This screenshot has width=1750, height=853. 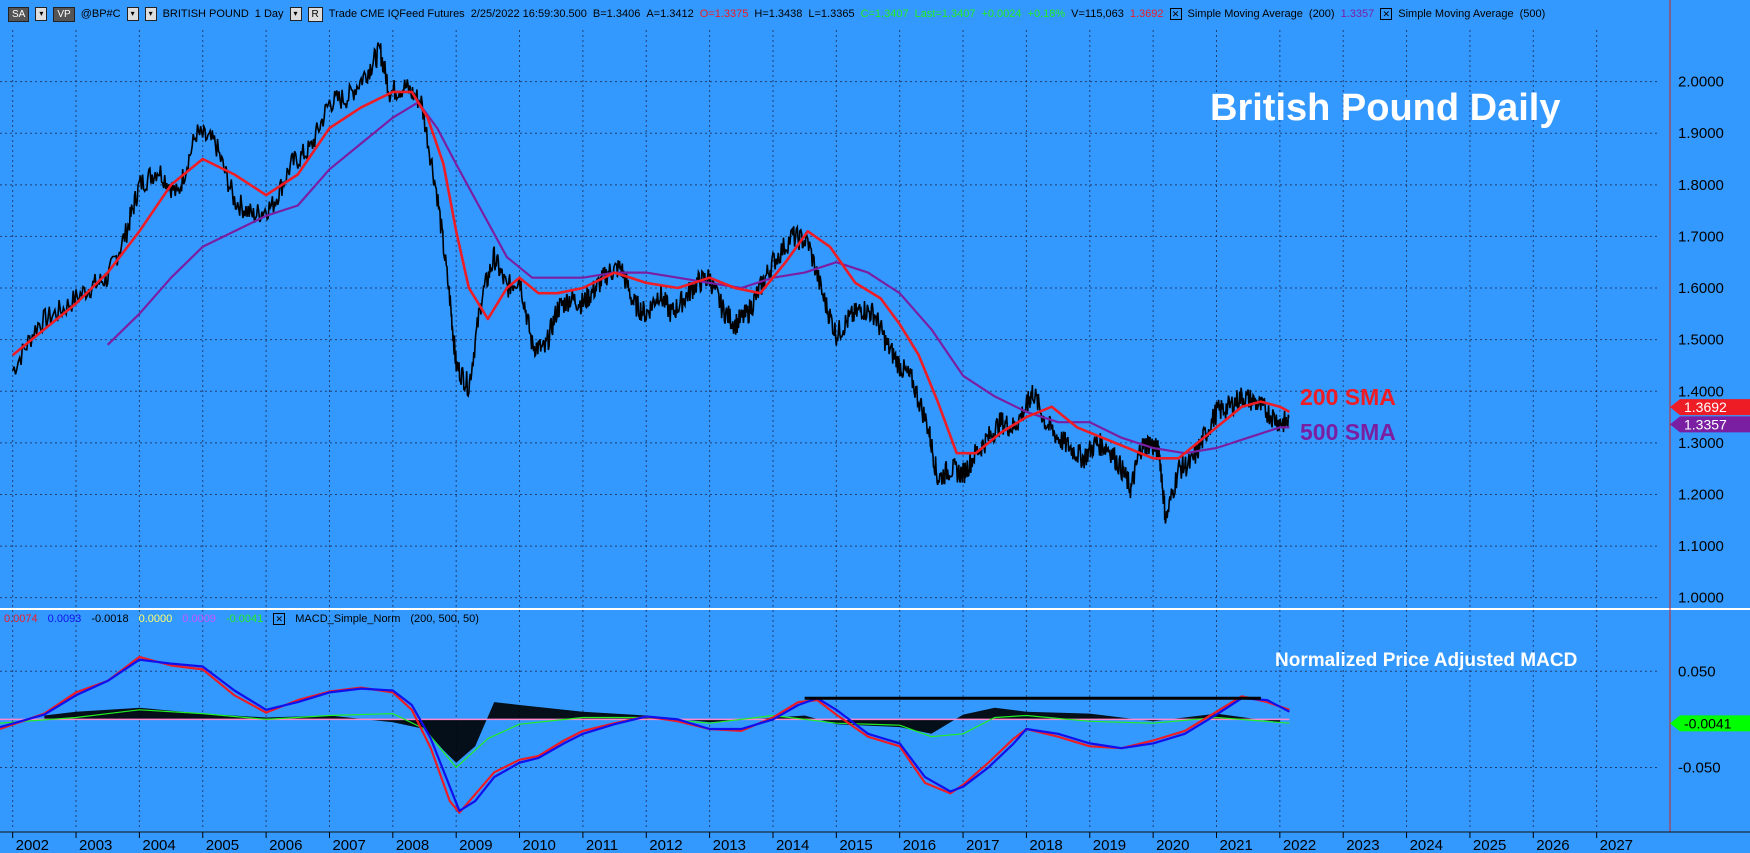 I want to click on y-tick-label: 1.0000, so click(x=1701, y=598).